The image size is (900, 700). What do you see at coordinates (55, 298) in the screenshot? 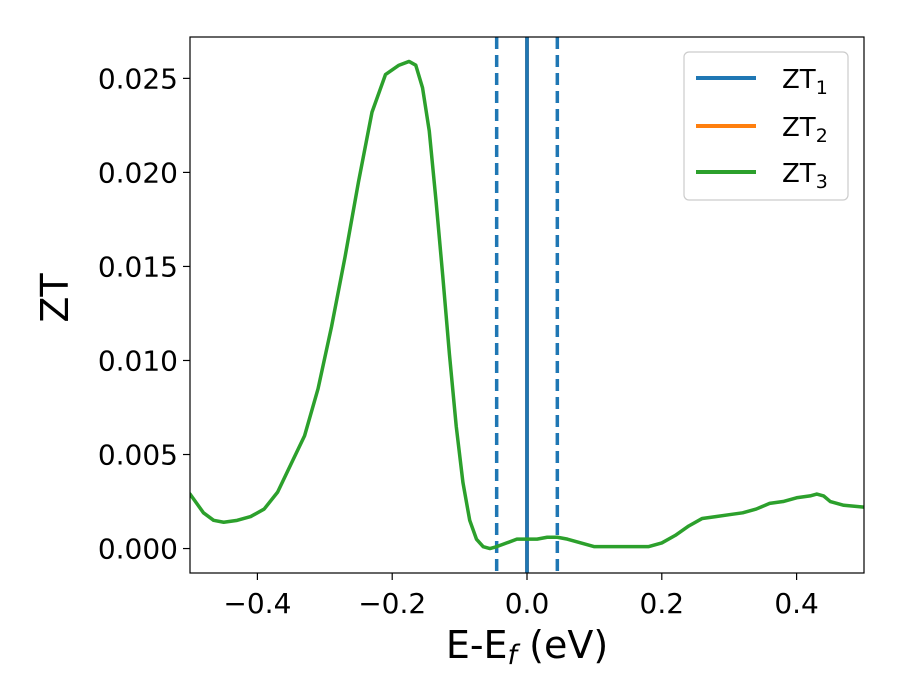
I see `y-axis-label: ZT` at bounding box center [55, 298].